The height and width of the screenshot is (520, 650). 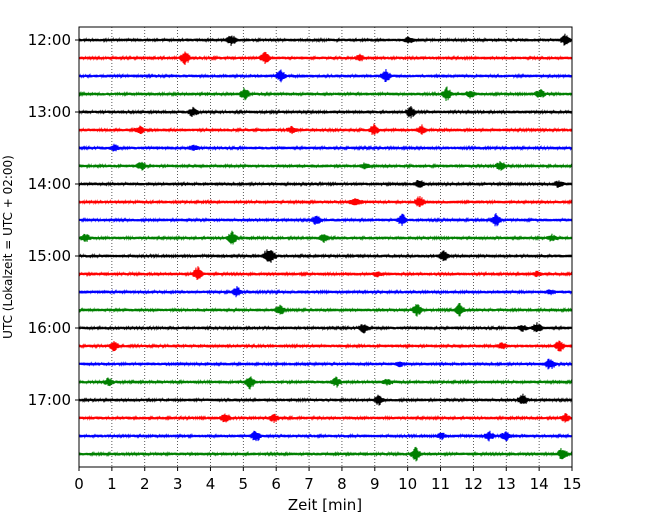 What do you see at coordinates (79, 484) in the screenshot?
I see `x-tick-label: 0` at bounding box center [79, 484].